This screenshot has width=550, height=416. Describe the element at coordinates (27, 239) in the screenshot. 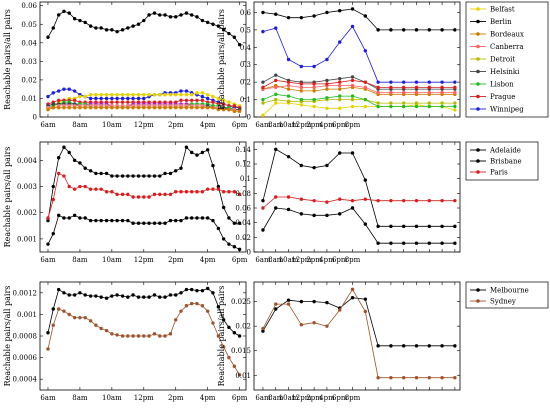

I see `y-tick-label: 0.001` at that location.